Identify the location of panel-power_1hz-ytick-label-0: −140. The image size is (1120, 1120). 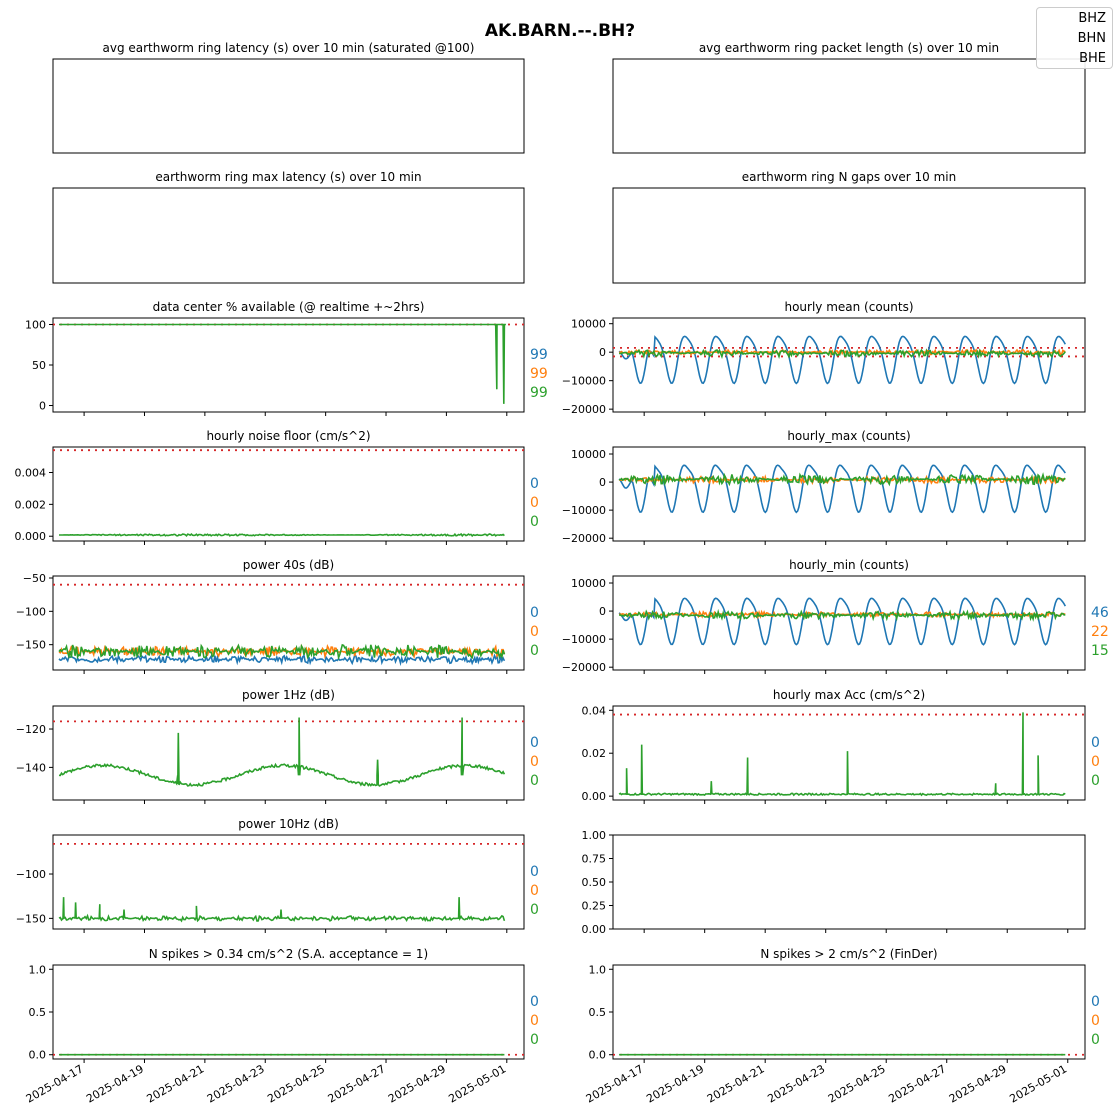
(31, 767).